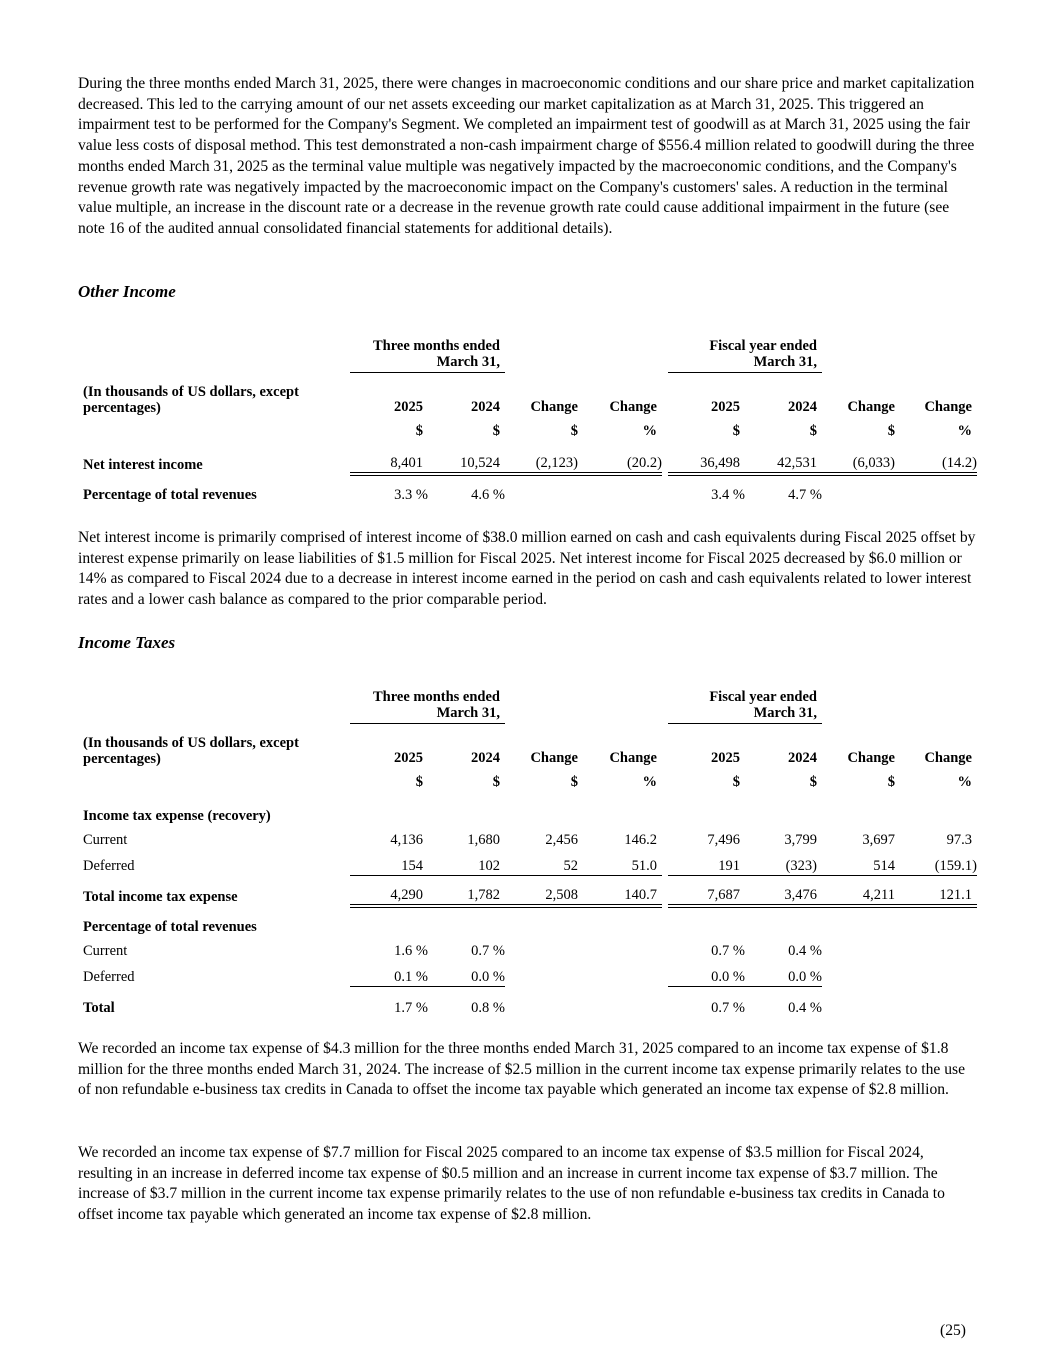 The width and height of the screenshot is (1055, 1365). What do you see at coordinates (488, 1008) in the screenshot?
I see `cell: 0.8 %` at bounding box center [488, 1008].